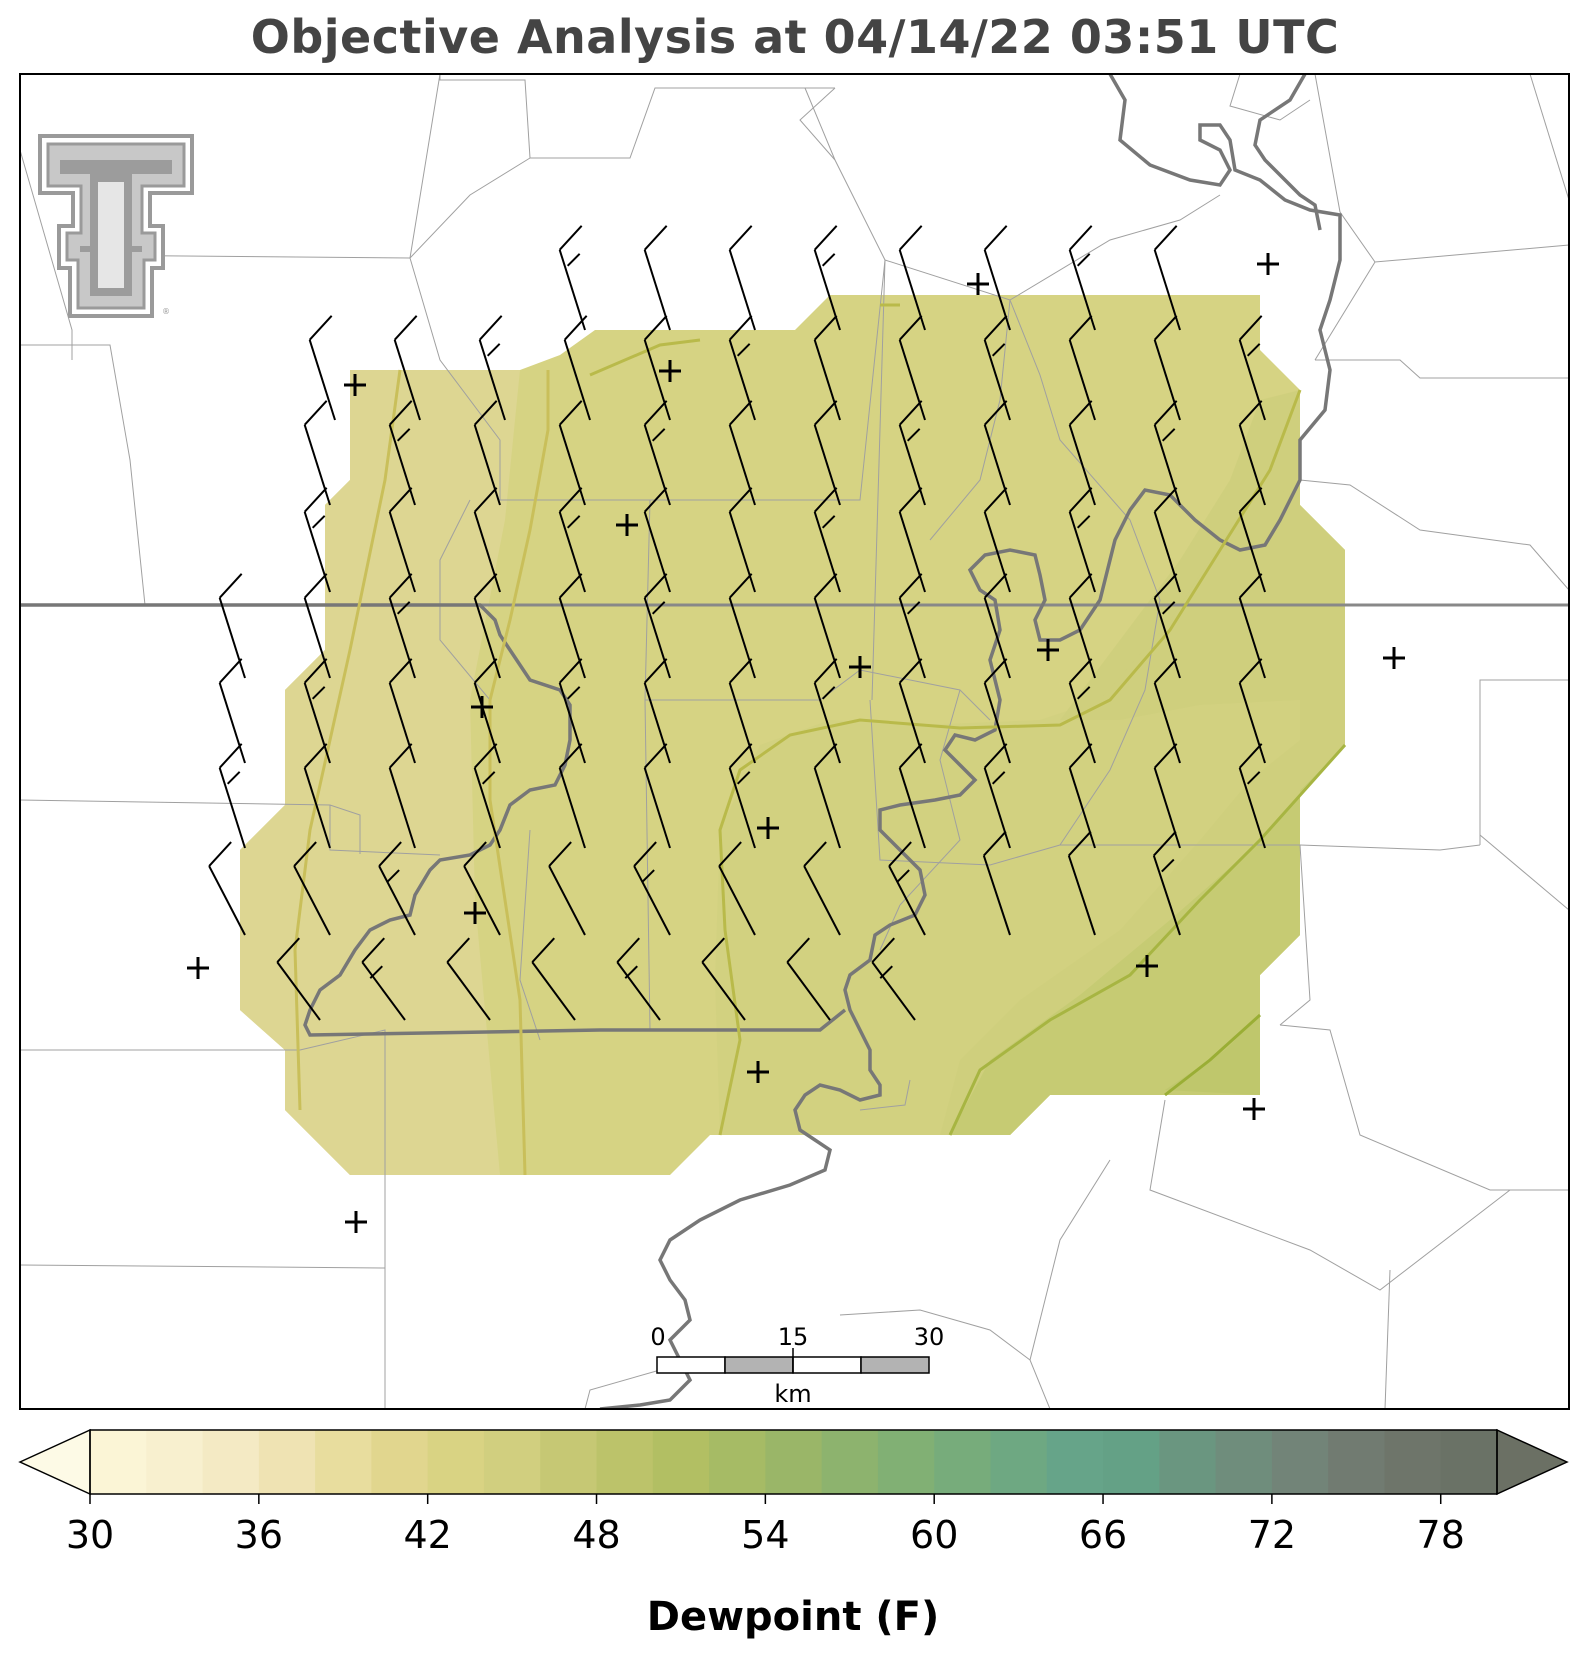 The width and height of the screenshot is (1590, 1654). What do you see at coordinates (1272, 1535) in the screenshot?
I see `colorbar-tick-label: 72` at bounding box center [1272, 1535].